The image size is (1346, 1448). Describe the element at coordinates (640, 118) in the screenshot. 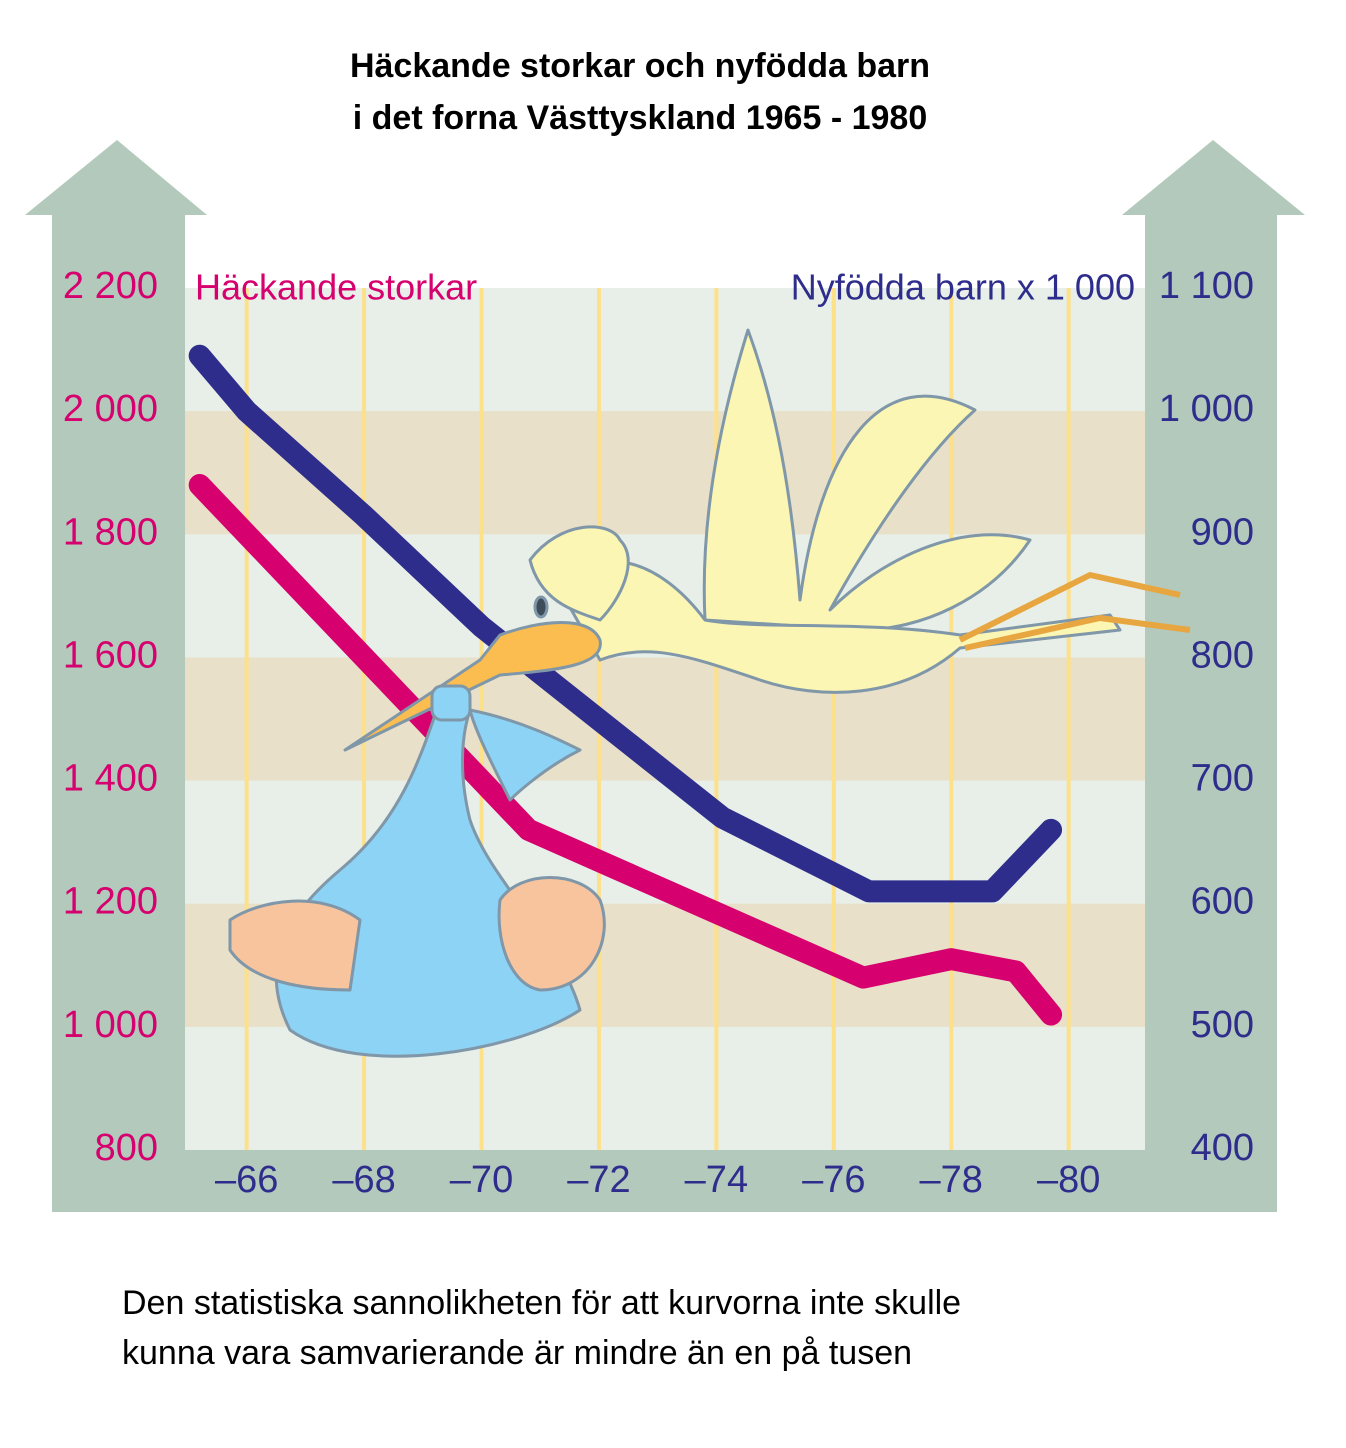

I see `chart-title: i det forna Västtyskland 1965 - 1980` at that location.